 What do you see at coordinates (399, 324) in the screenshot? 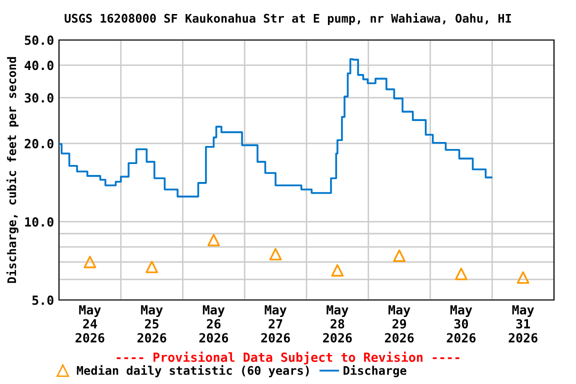
I see `x-tick-label: May 29 2026` at bounding box center [399, 324].